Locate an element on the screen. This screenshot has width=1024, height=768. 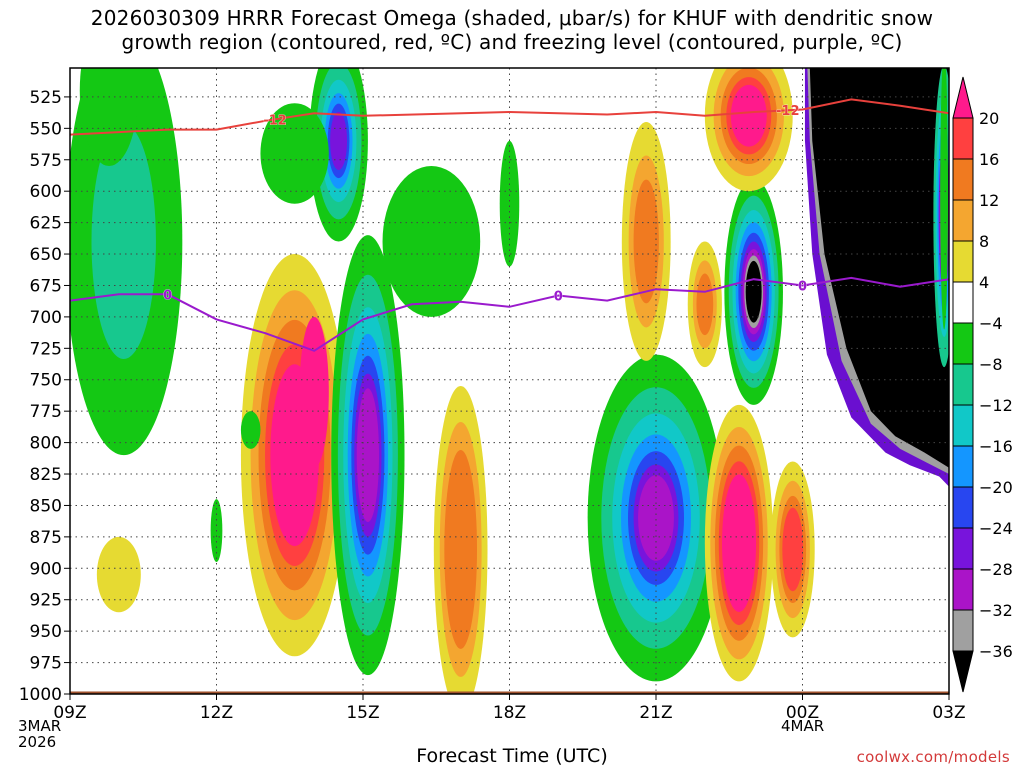
ground-strip is located at coordinates (509, 692).